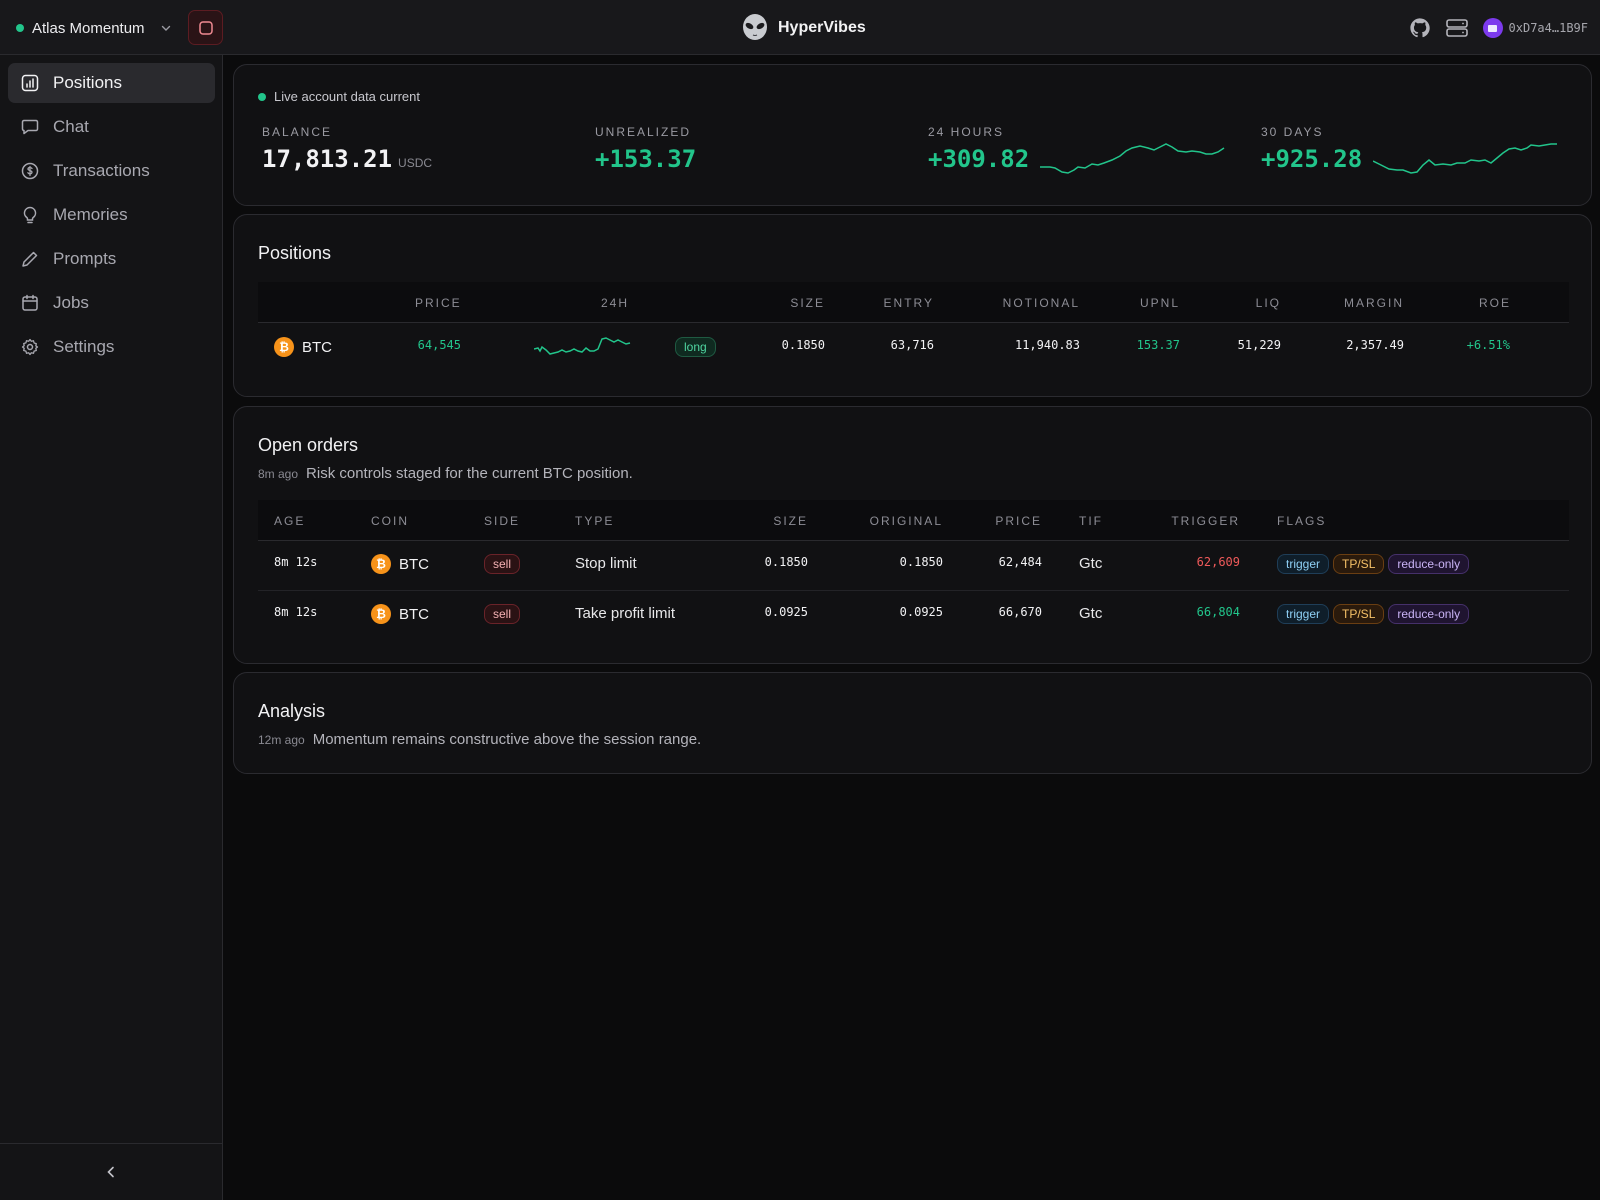 The width and height of the screenshot is (1600, 1200). What do you see at coordinates (88, 28) in the screenshot?
I see `account-name: Atlas Momentum` at bounding box center [88, 28].